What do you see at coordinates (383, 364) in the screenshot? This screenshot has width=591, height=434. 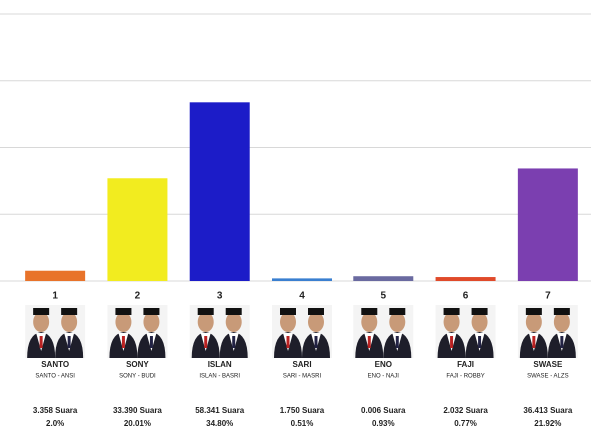 I see `candidate-name: ENO` at bounding box center [383, 364].